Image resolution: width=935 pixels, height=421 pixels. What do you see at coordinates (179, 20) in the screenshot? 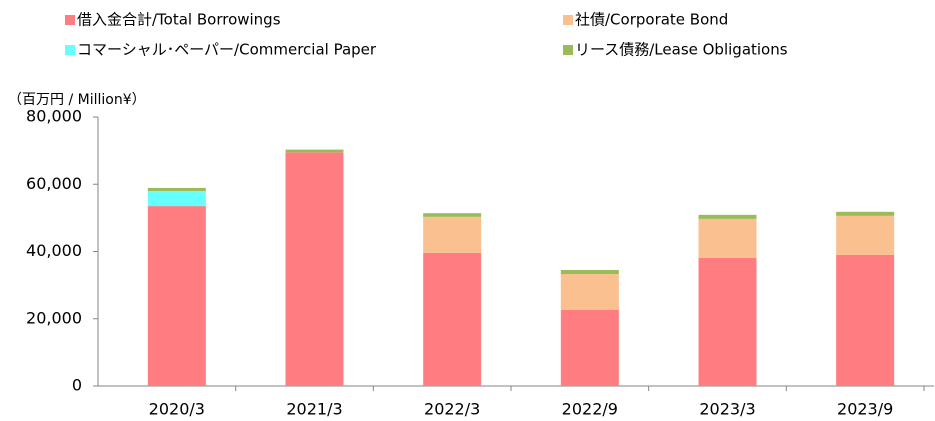
I see `legend-label: 借入金合計/Total Borrowings` at bounding box center [179, 20].